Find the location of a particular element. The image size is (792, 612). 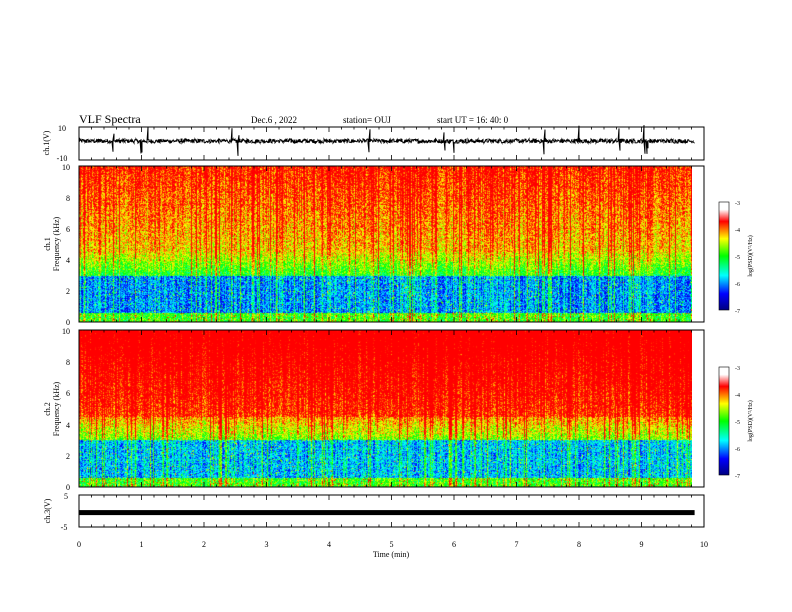

time-tick-label-0: 0 is located at coordinates (79, 544).